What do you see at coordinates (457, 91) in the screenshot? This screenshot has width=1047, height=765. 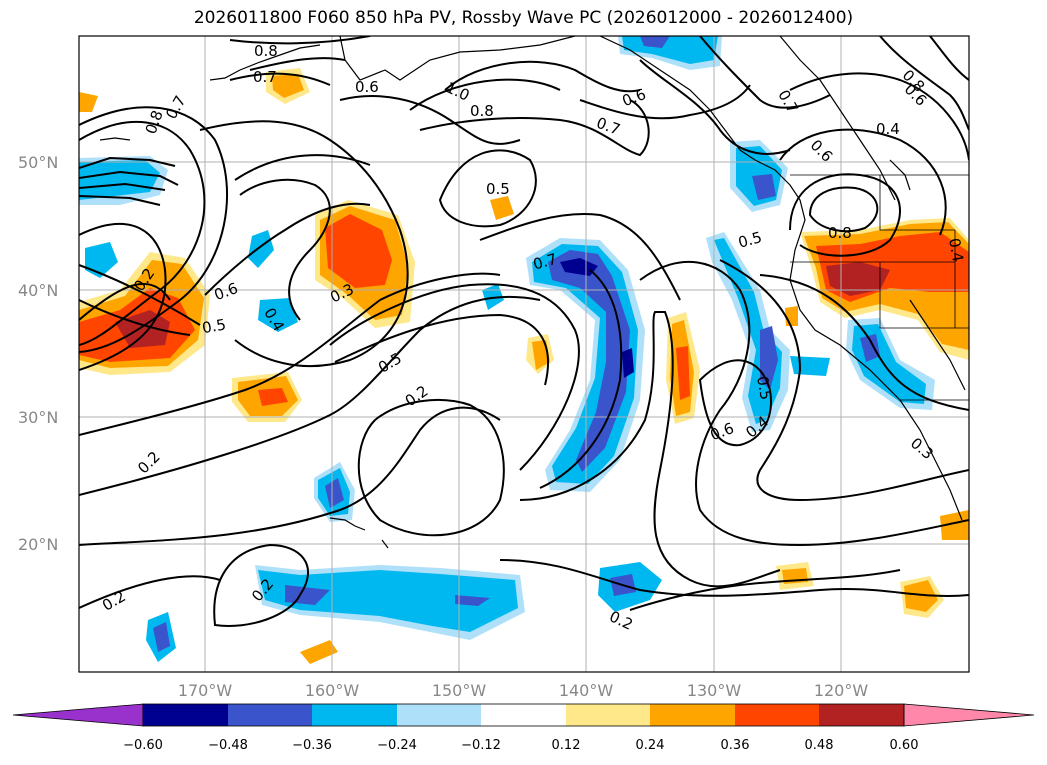 I see `contour-label: 1.0` at bounding box center [457, 91].